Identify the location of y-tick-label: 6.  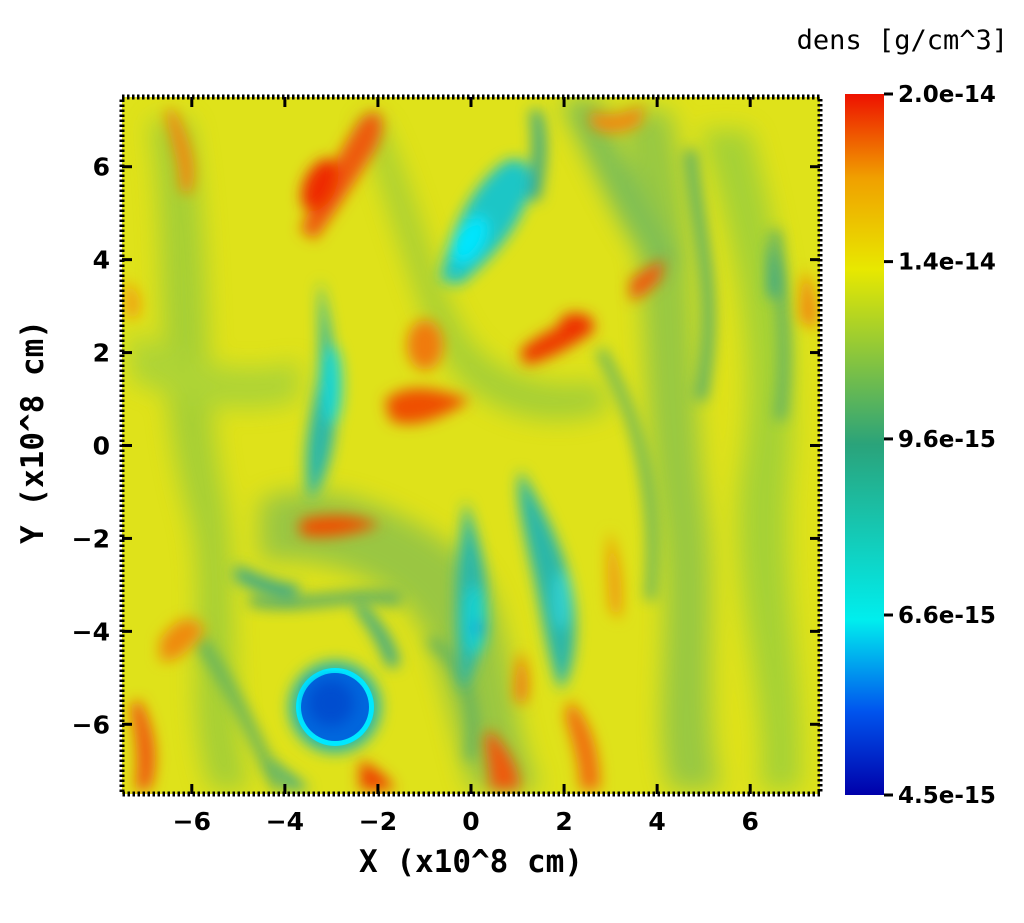
(101, 167).